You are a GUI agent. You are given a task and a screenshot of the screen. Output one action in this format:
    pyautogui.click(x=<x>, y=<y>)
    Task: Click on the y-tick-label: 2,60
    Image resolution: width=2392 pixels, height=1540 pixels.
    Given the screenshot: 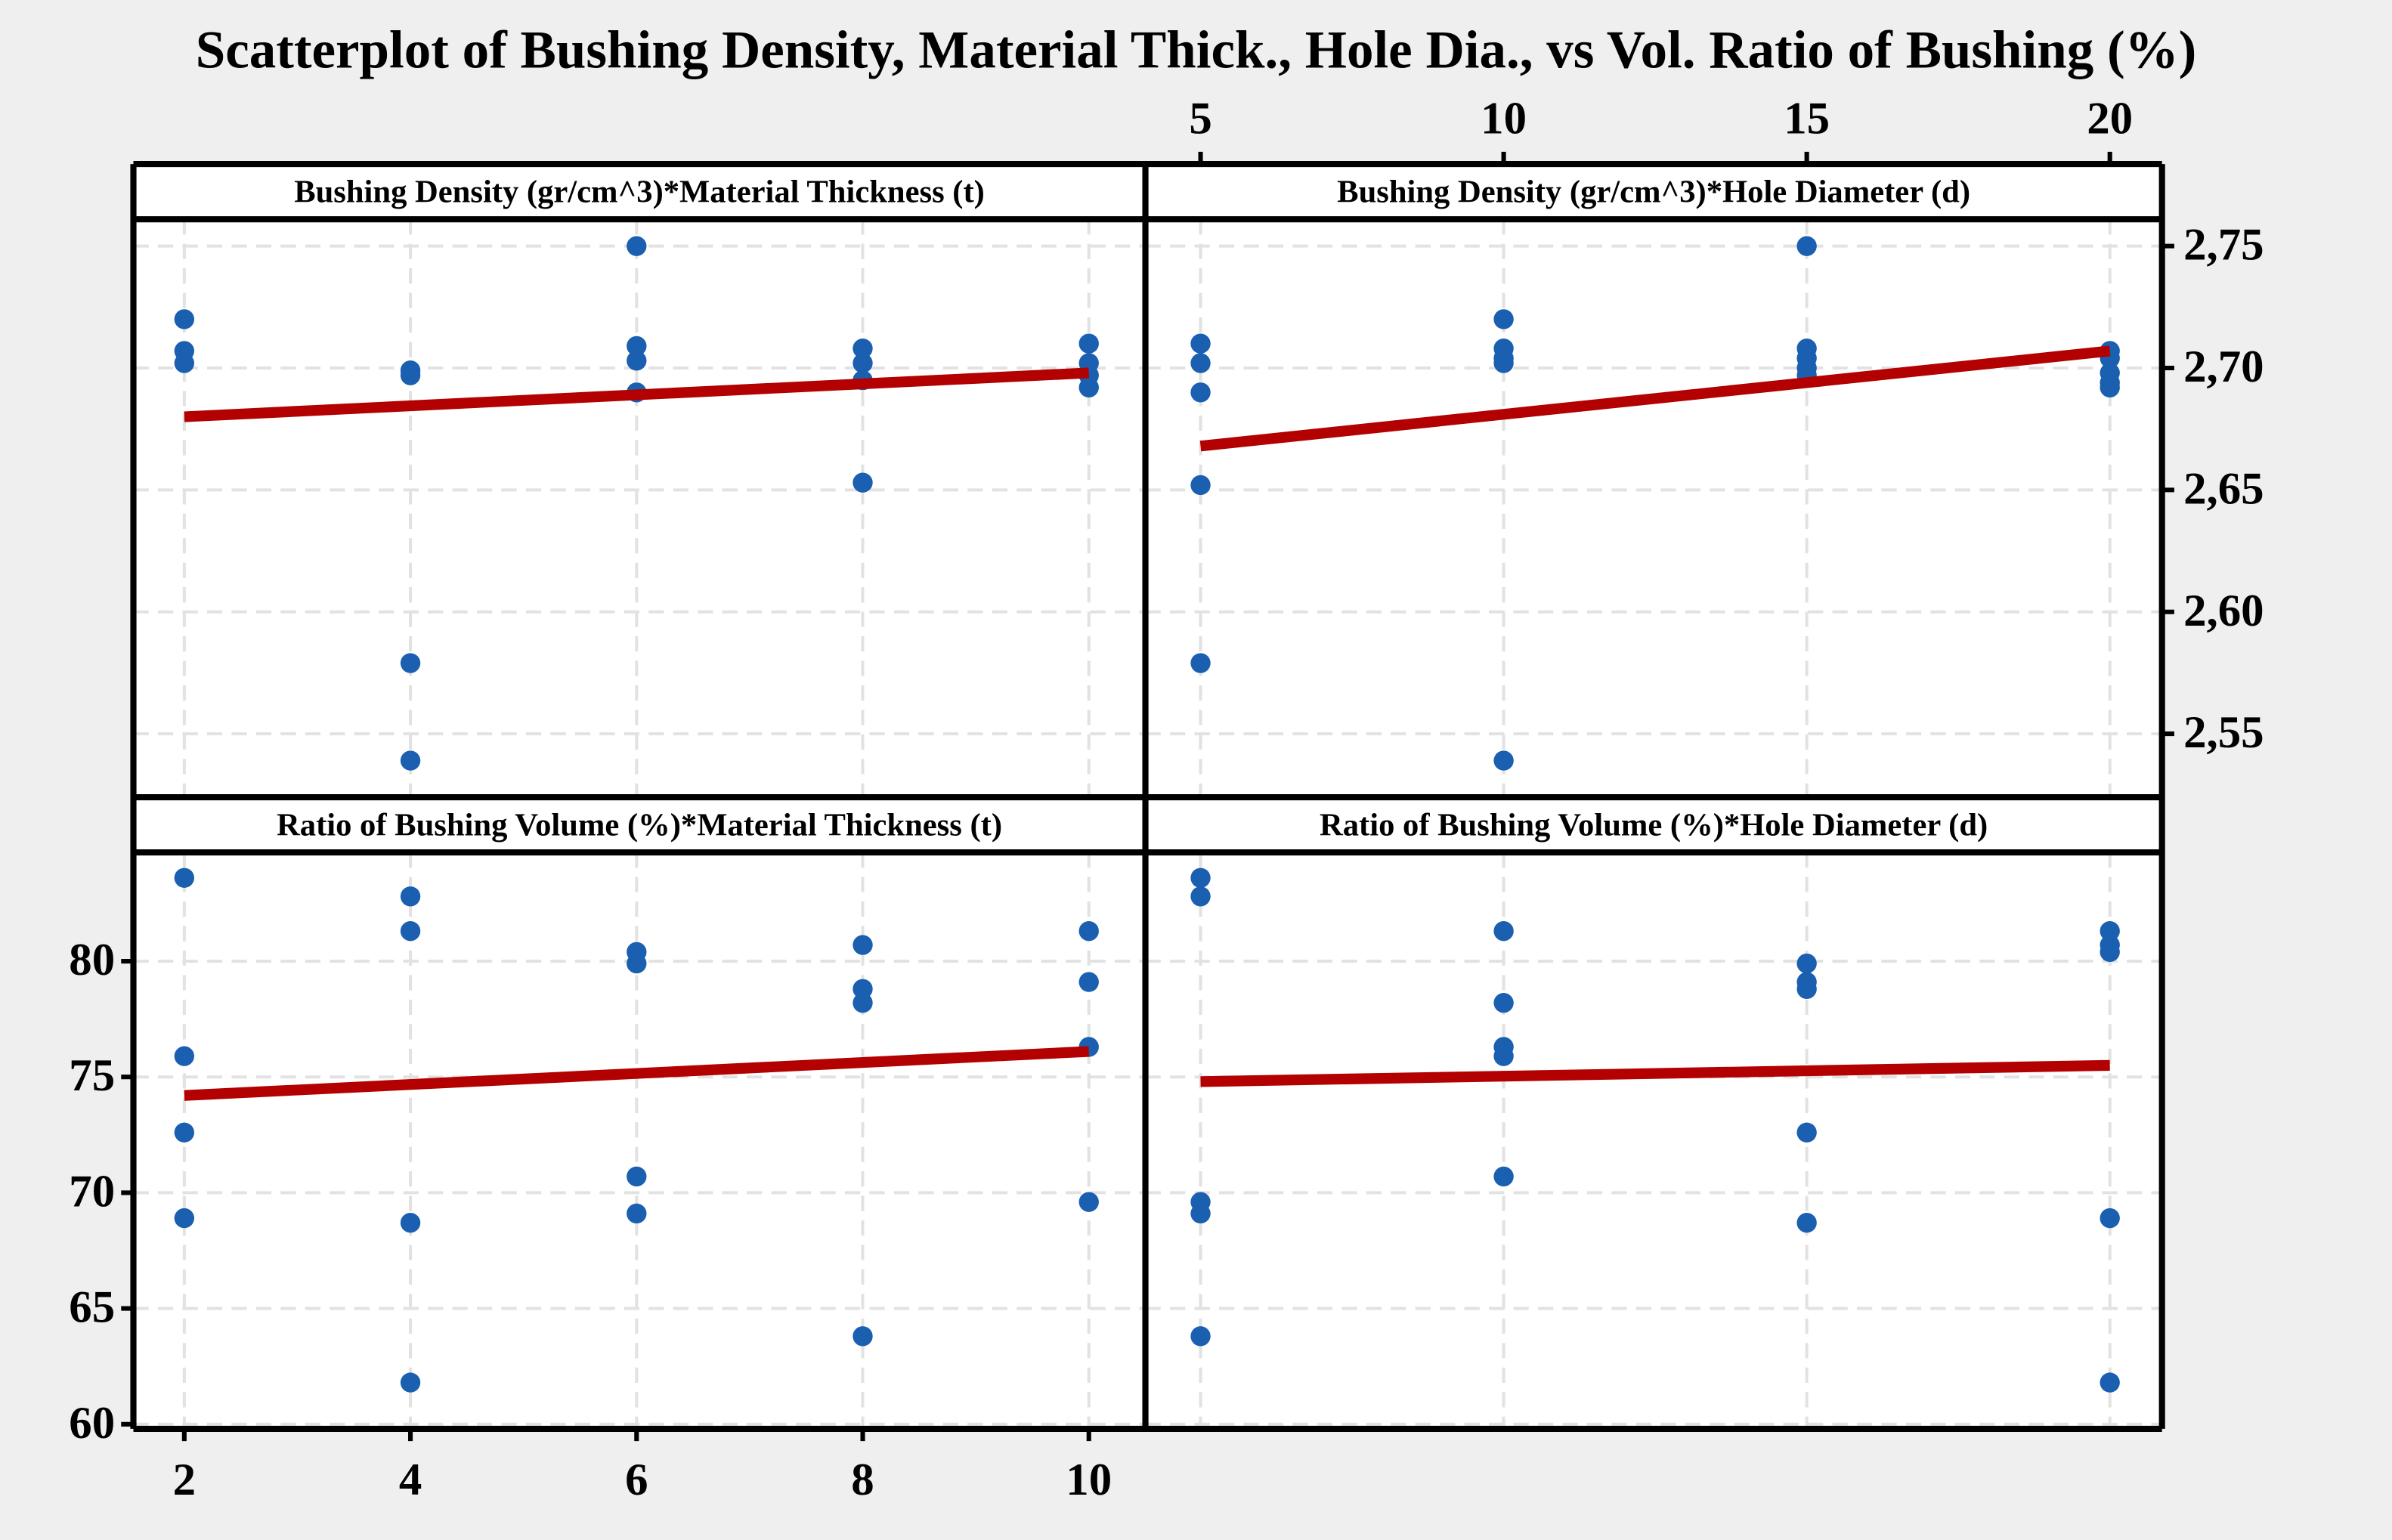 What is the action you would take?
    pyautogui.click(x=2223, y=611)
    